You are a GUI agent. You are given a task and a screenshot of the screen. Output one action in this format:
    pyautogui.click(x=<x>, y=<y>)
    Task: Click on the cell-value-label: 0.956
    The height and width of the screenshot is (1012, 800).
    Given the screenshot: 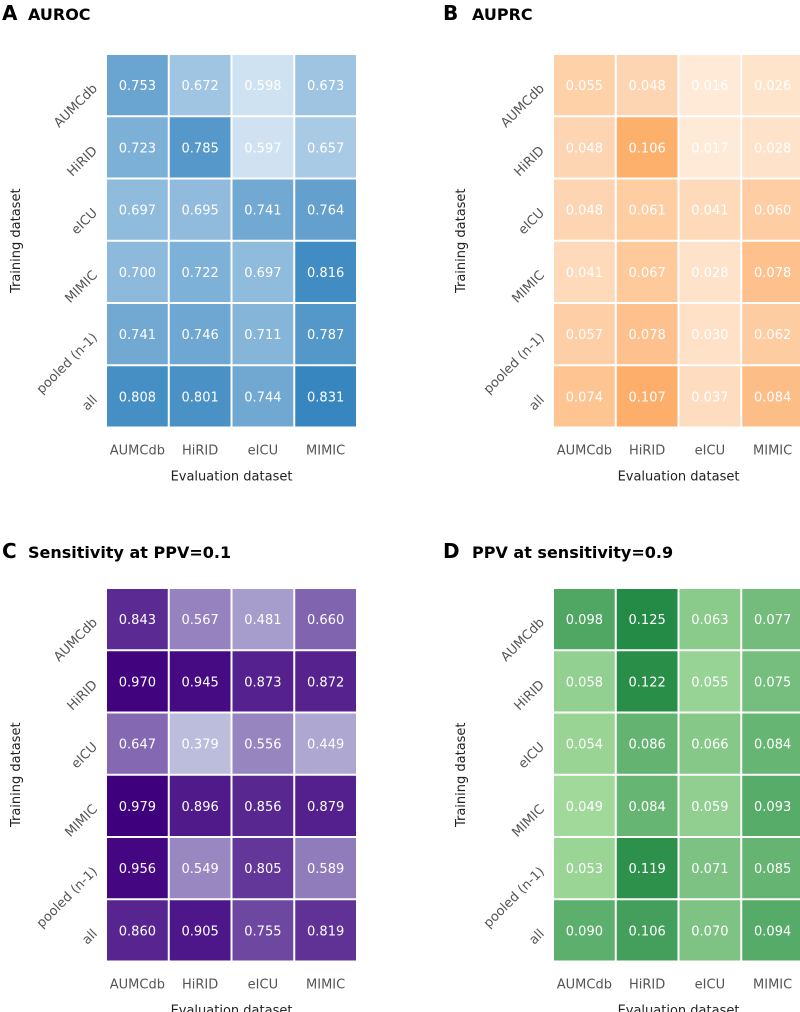 What is the action you would take?
    pyautogui.click(x=137, y=869)
    